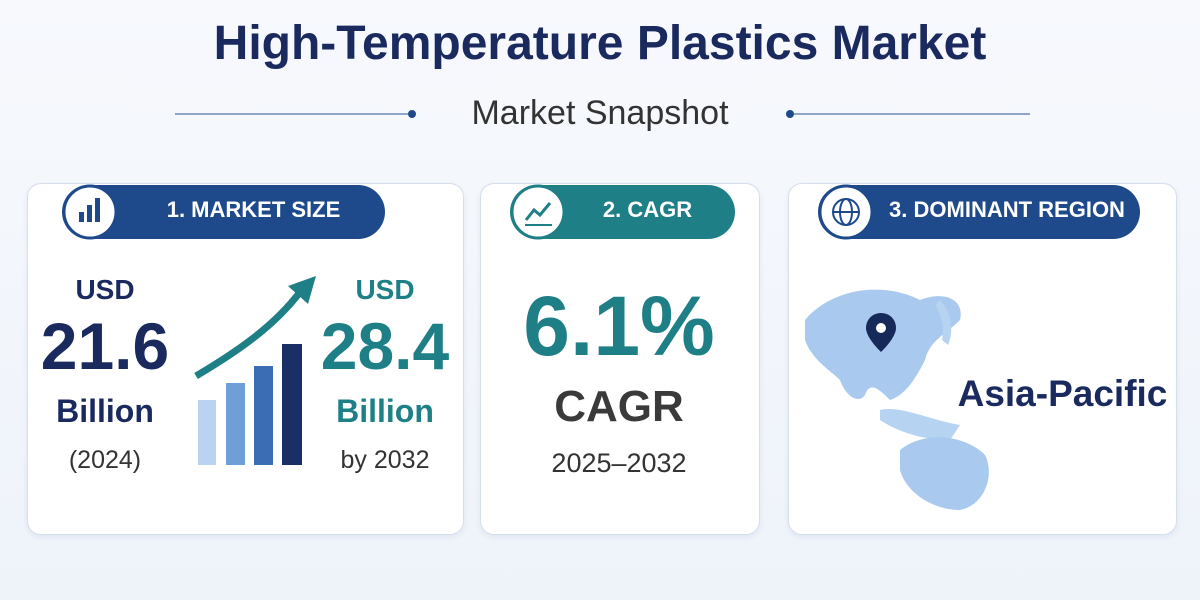 This screenshot has height=600, width=1200. I want to click on title: High-Temperature Plastics Market, so click(600, 43).